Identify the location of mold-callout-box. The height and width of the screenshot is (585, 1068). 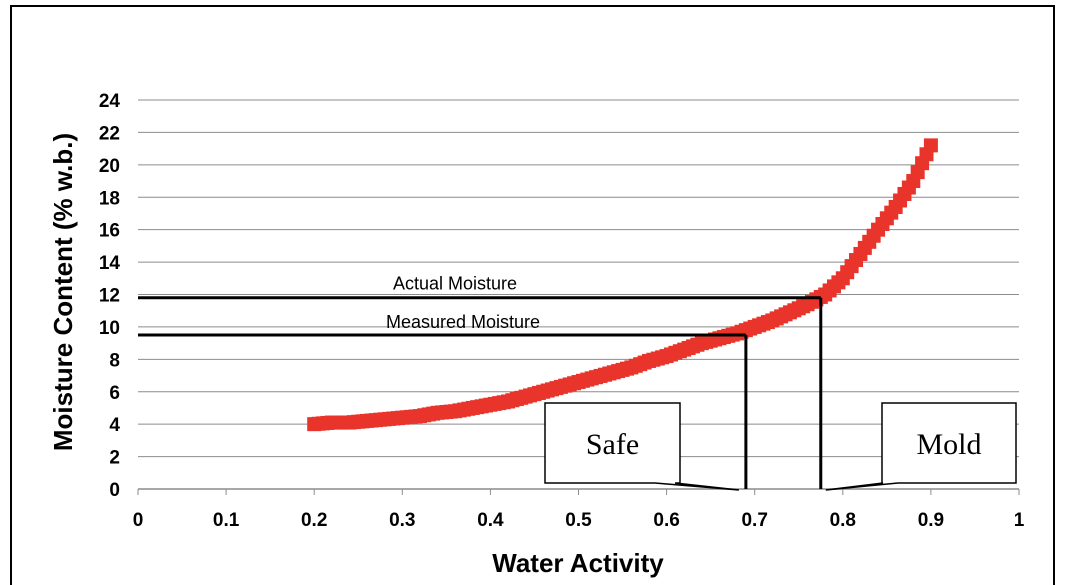
(921, 446).